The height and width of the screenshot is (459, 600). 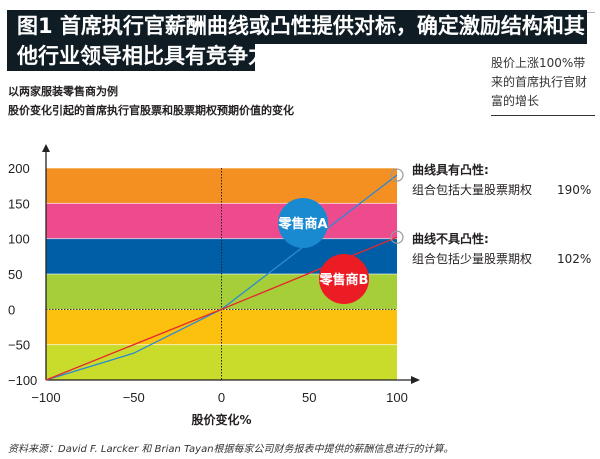 What do you see at coordinates (397, 397) in the screenshot?
I see `x-tick-label: 100` at bounding box center [397, 397].